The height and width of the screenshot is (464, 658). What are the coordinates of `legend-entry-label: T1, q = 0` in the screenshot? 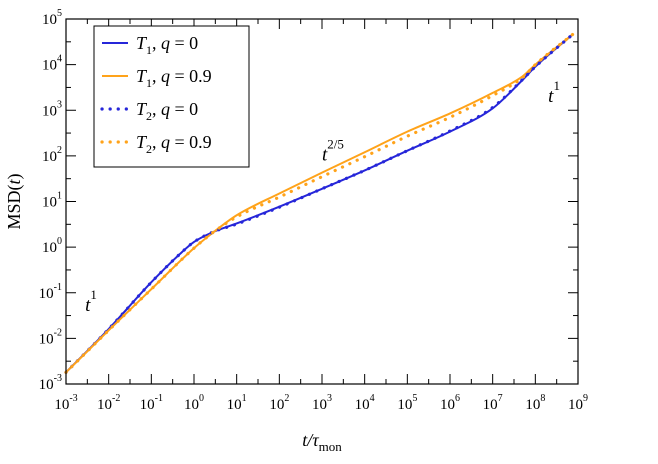 It's located at (167, 45).